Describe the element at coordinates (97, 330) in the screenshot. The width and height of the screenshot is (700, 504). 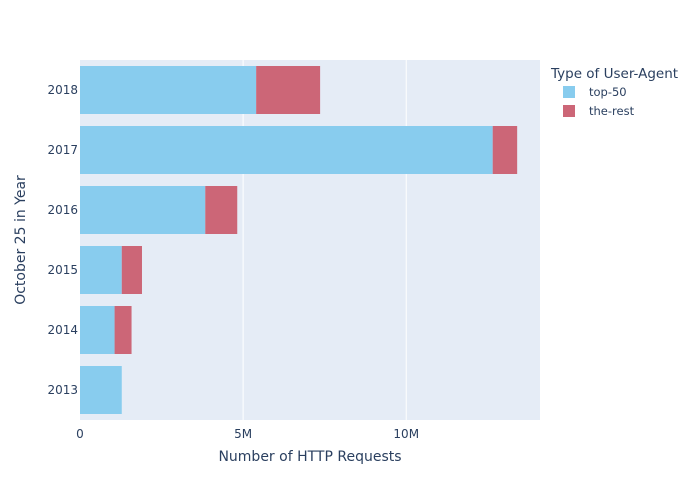
I see `bar-top-50-2014` at that location.